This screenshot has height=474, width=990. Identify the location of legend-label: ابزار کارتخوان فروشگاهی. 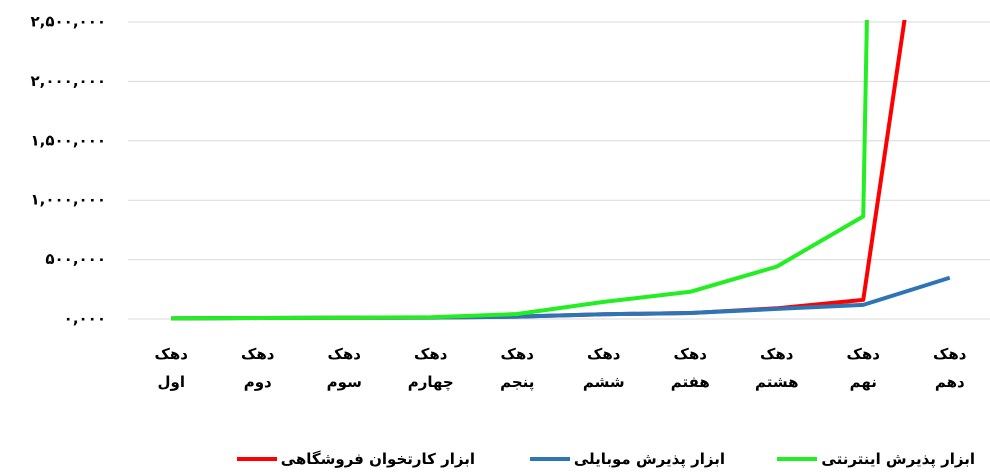
(377, 459).